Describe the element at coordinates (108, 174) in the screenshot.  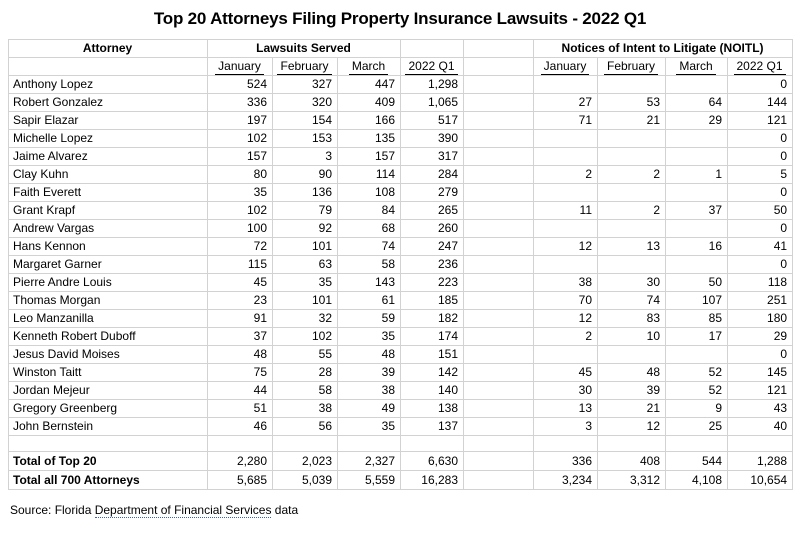
I see `attorney-name: Clay Kuhn` at that location.